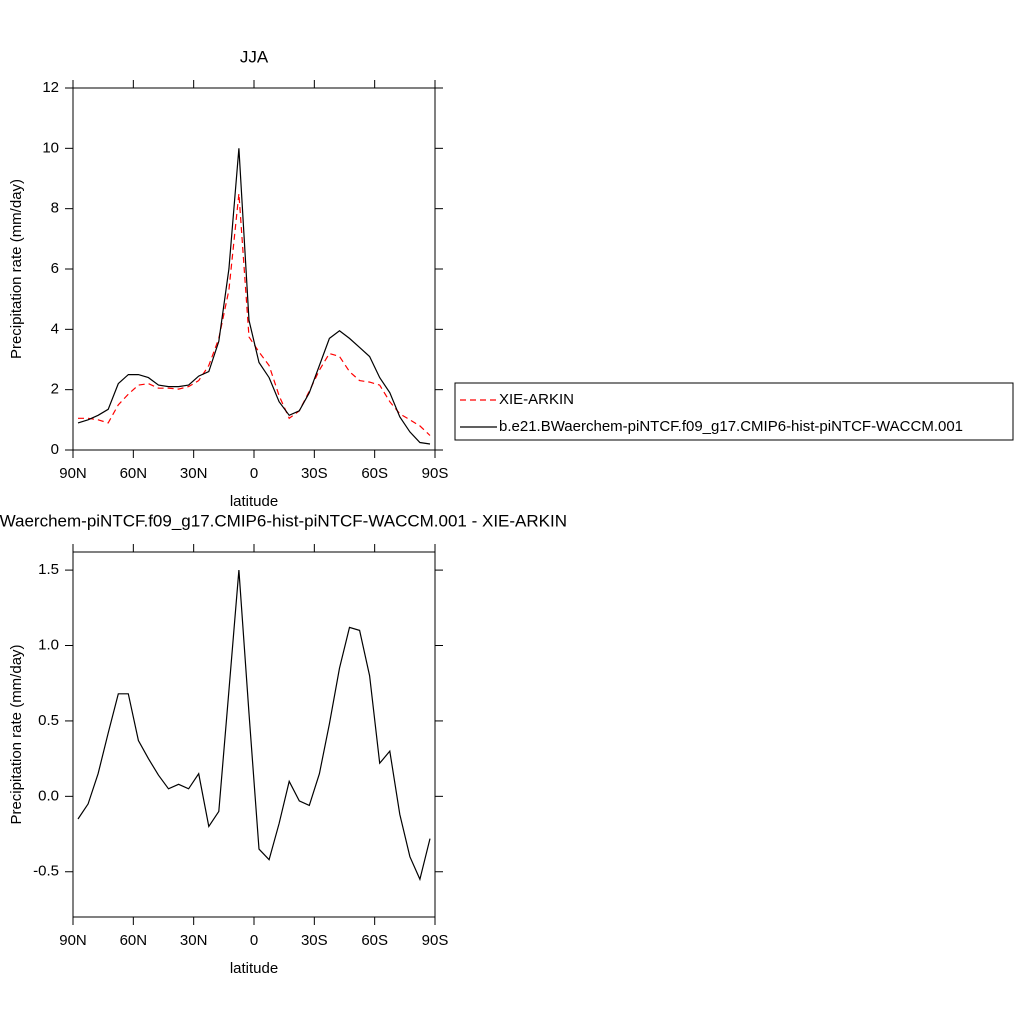  What do you see at coordinates (734, 411) in the screenshot?
I see `legend-box` at bounding box center [734, 411].